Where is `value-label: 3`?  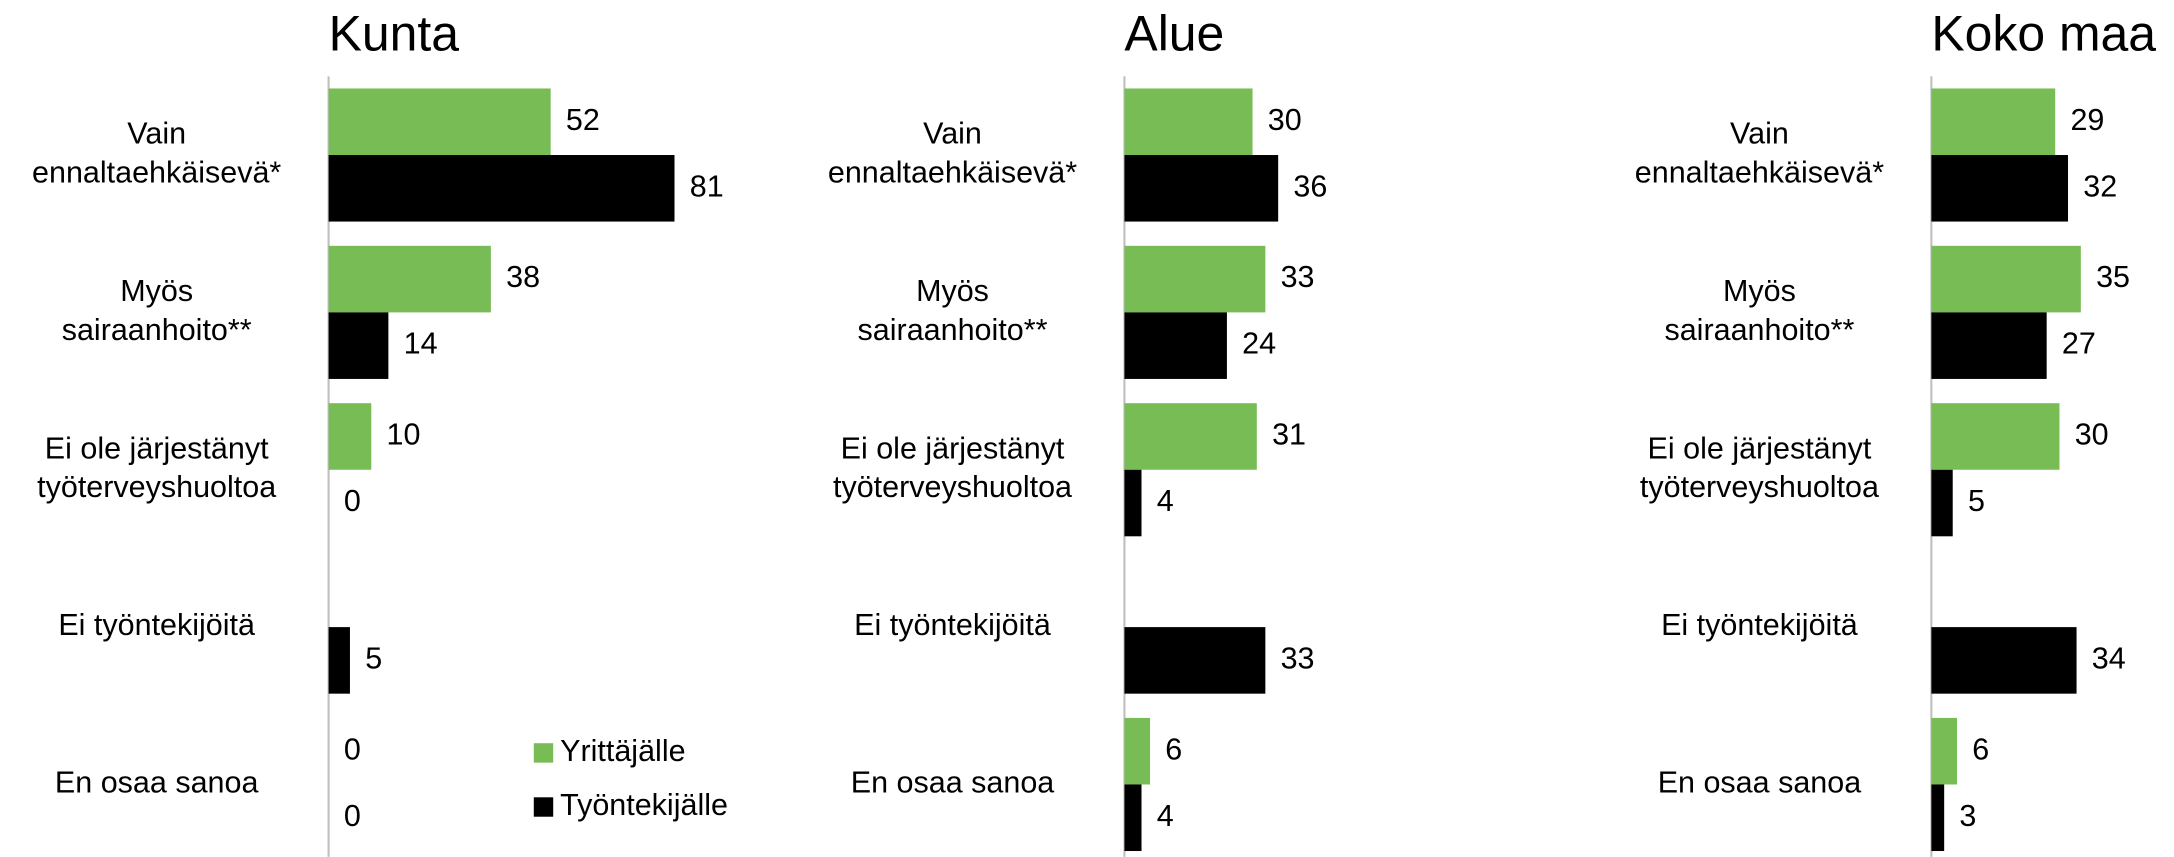 value-label: 3 is located at coordinates (1967, 816).